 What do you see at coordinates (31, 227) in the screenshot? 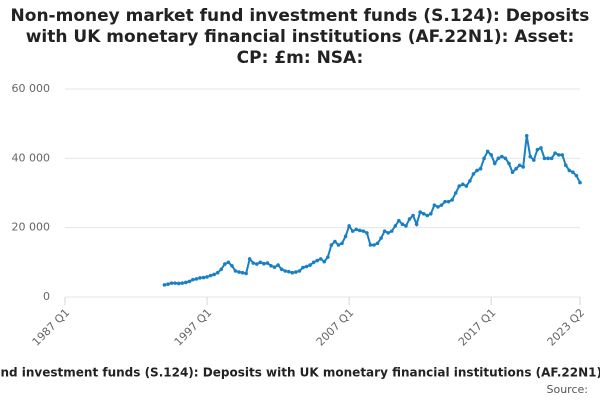
I see `y-tick-label: 20 000` at bounding box center [31, 227].